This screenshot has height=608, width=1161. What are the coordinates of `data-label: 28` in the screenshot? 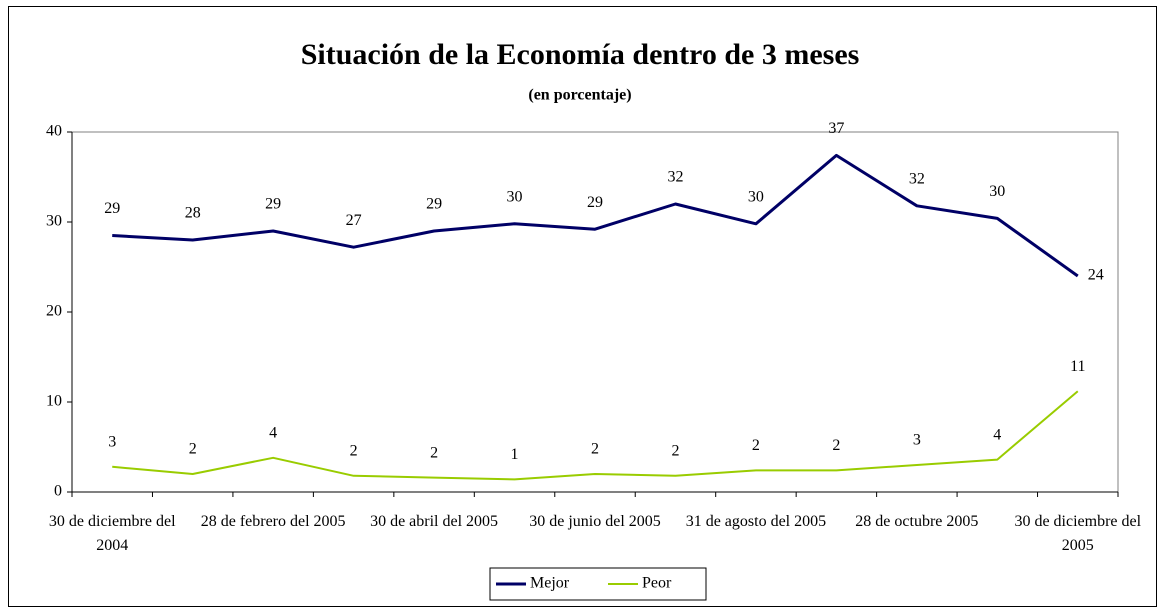 It's located at (193, 213).